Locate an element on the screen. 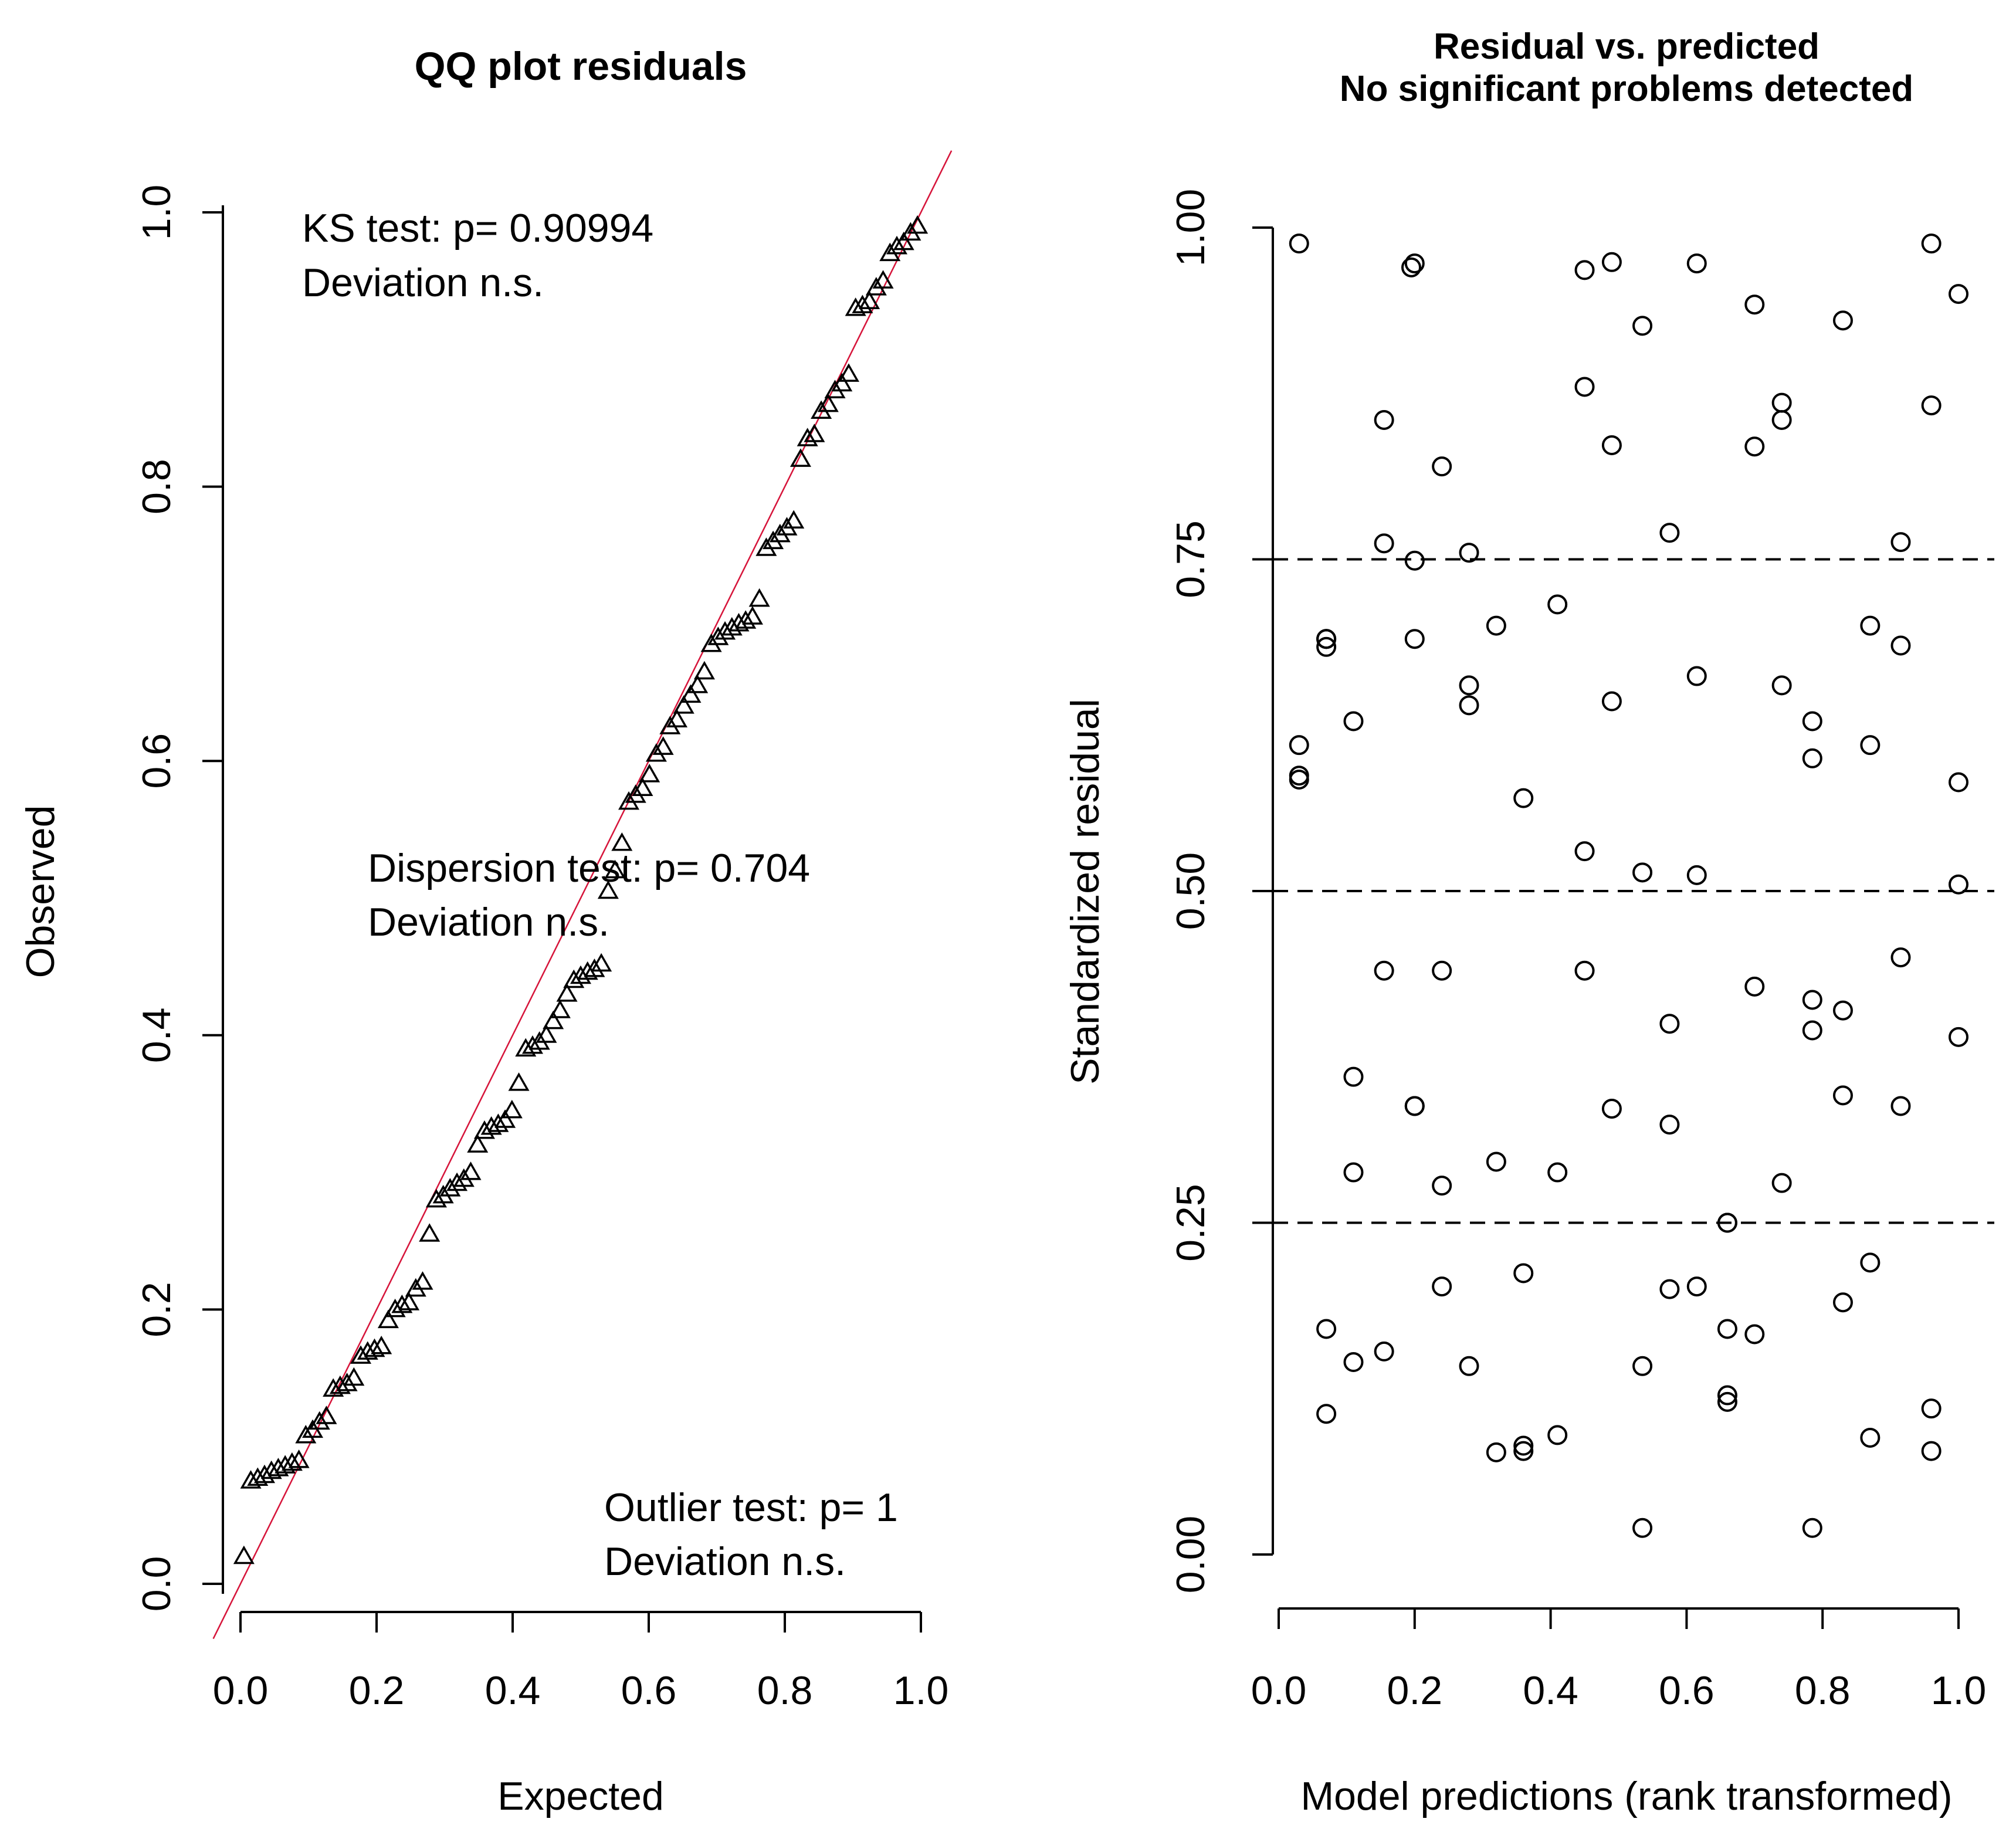 The image size is (2016, 1839). qq-plot-title: QQ plot residuals is located at coordinates (581, 66).